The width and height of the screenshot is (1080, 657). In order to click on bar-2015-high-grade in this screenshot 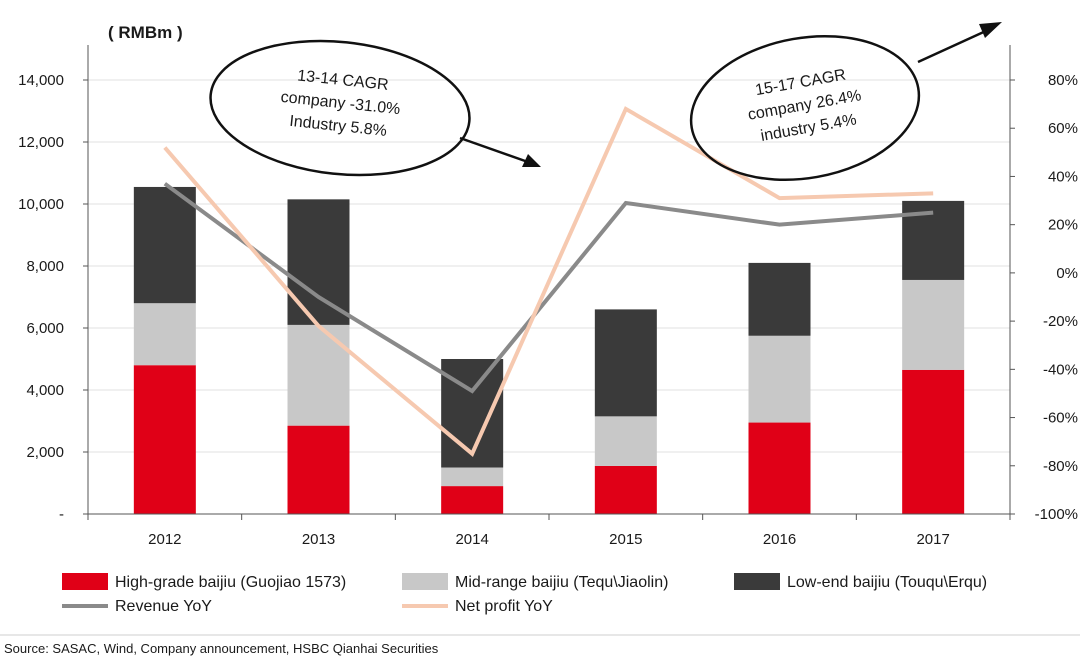, I will do `click(625, 489)`.